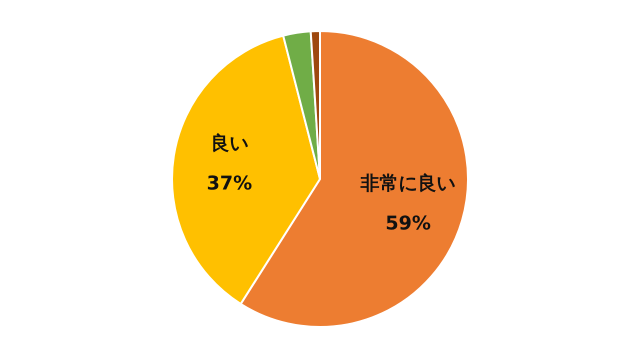  I want to click on data-label: 37%, so click(229, 183).